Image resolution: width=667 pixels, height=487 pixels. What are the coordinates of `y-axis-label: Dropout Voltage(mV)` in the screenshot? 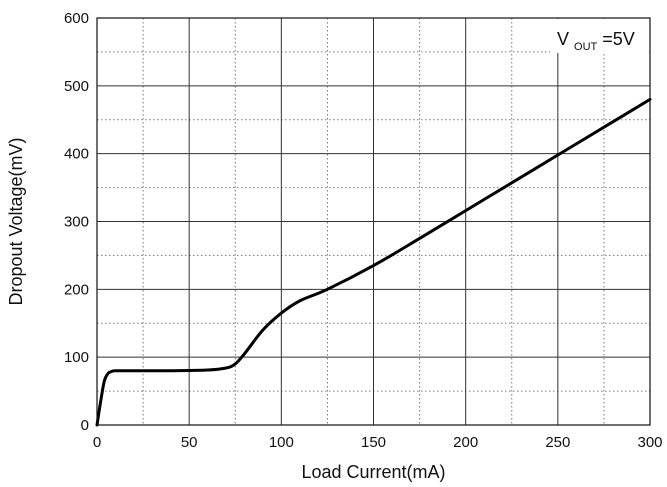 It's located at (16, 221).